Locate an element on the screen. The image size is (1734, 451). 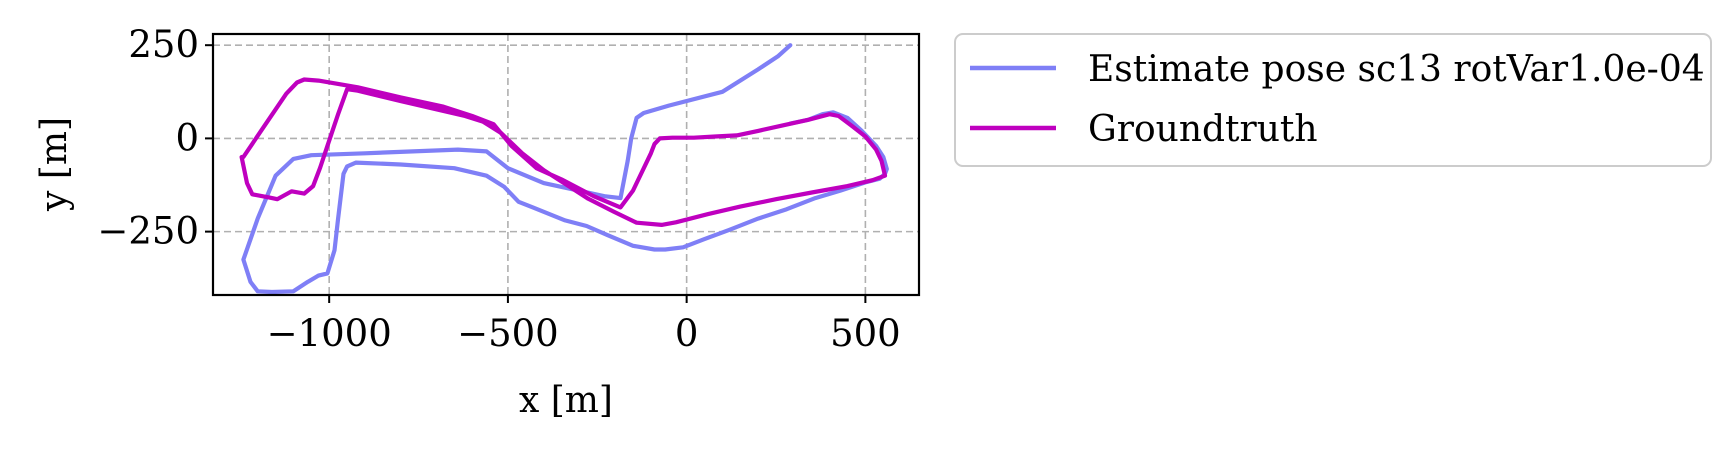
series-line-groundtruth is located at coordinates (563, 152).